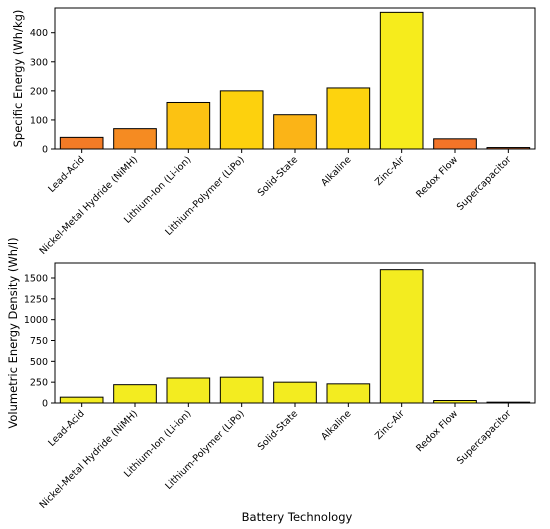 The width and height of the screenshot is (550, 529). I want to click on y-tick-label: 100, so click(39, 120).